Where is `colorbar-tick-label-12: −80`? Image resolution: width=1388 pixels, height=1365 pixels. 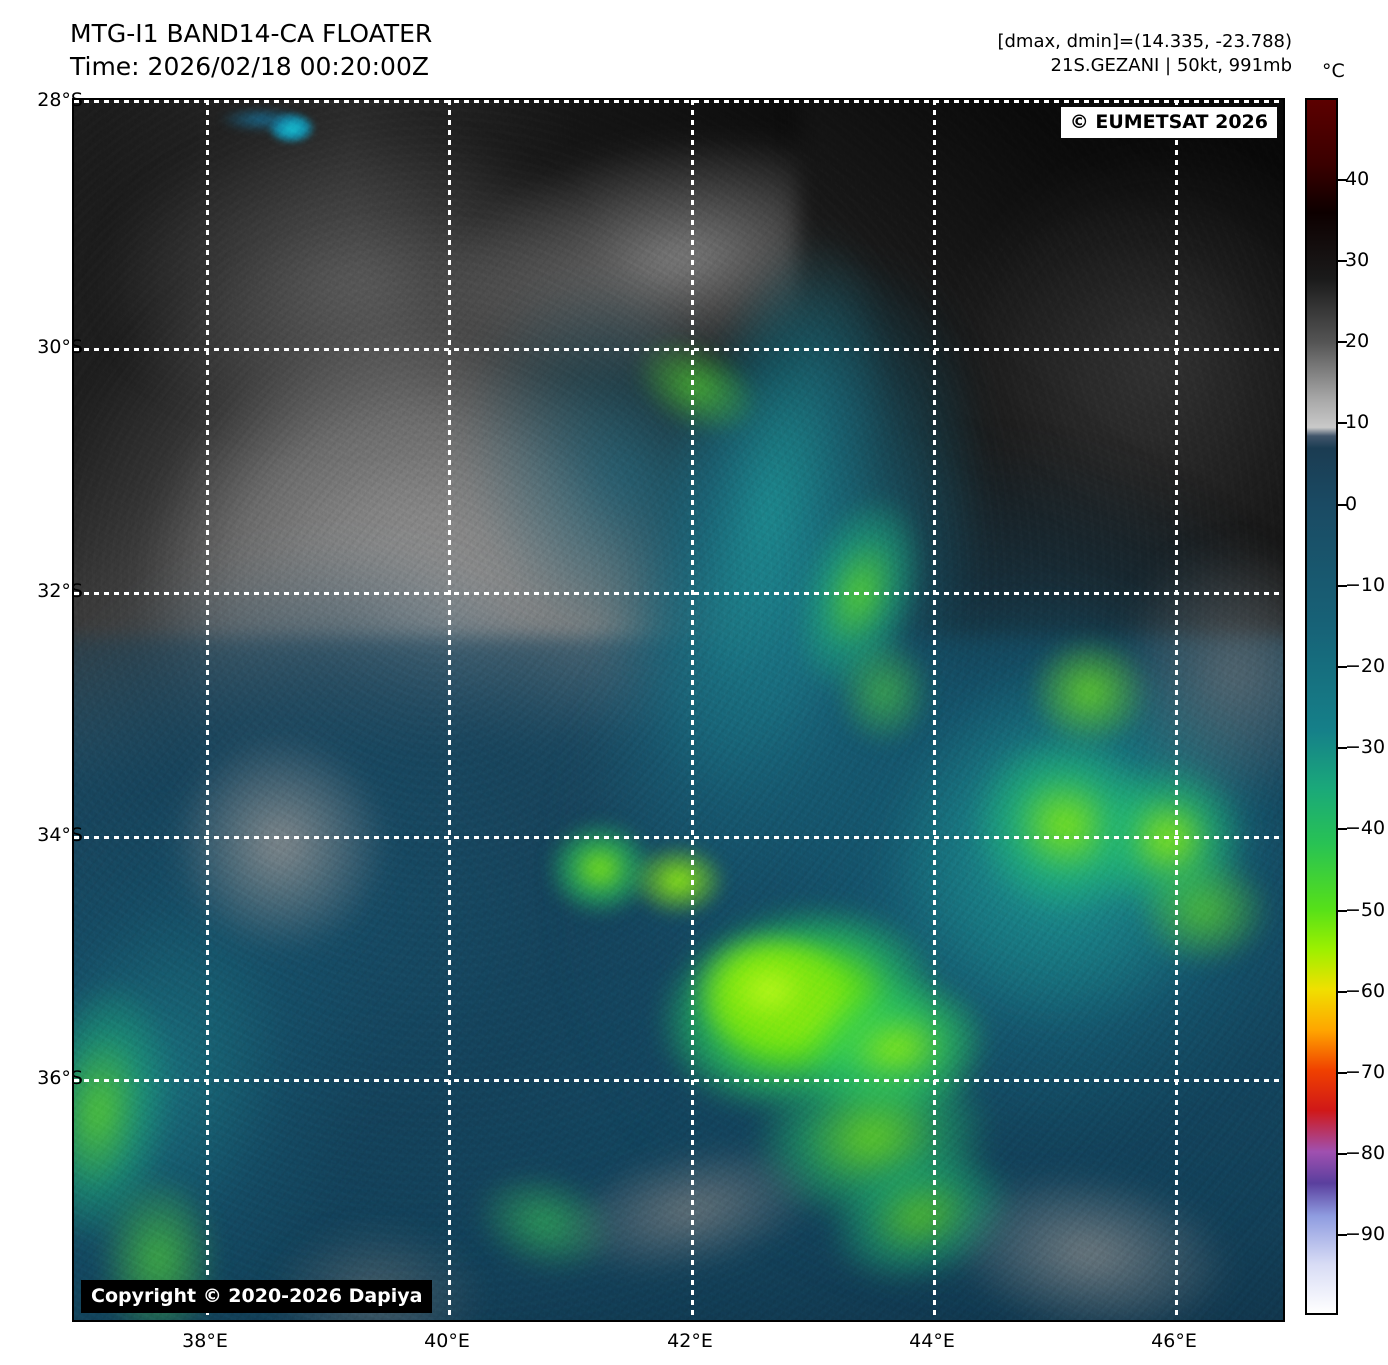
colorbar-tick-label-12: −80 is located at coordinates (1365, 1153).